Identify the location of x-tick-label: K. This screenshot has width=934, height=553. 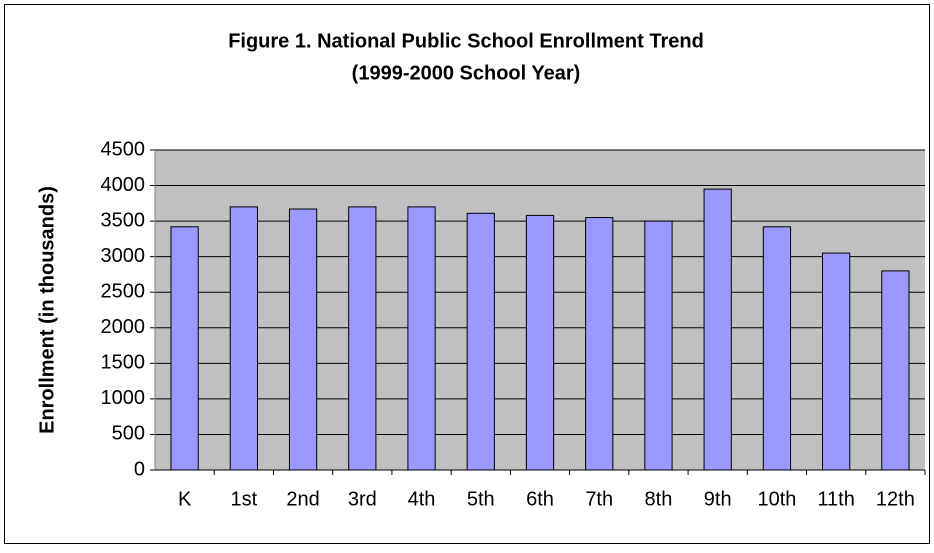
(185, 499).